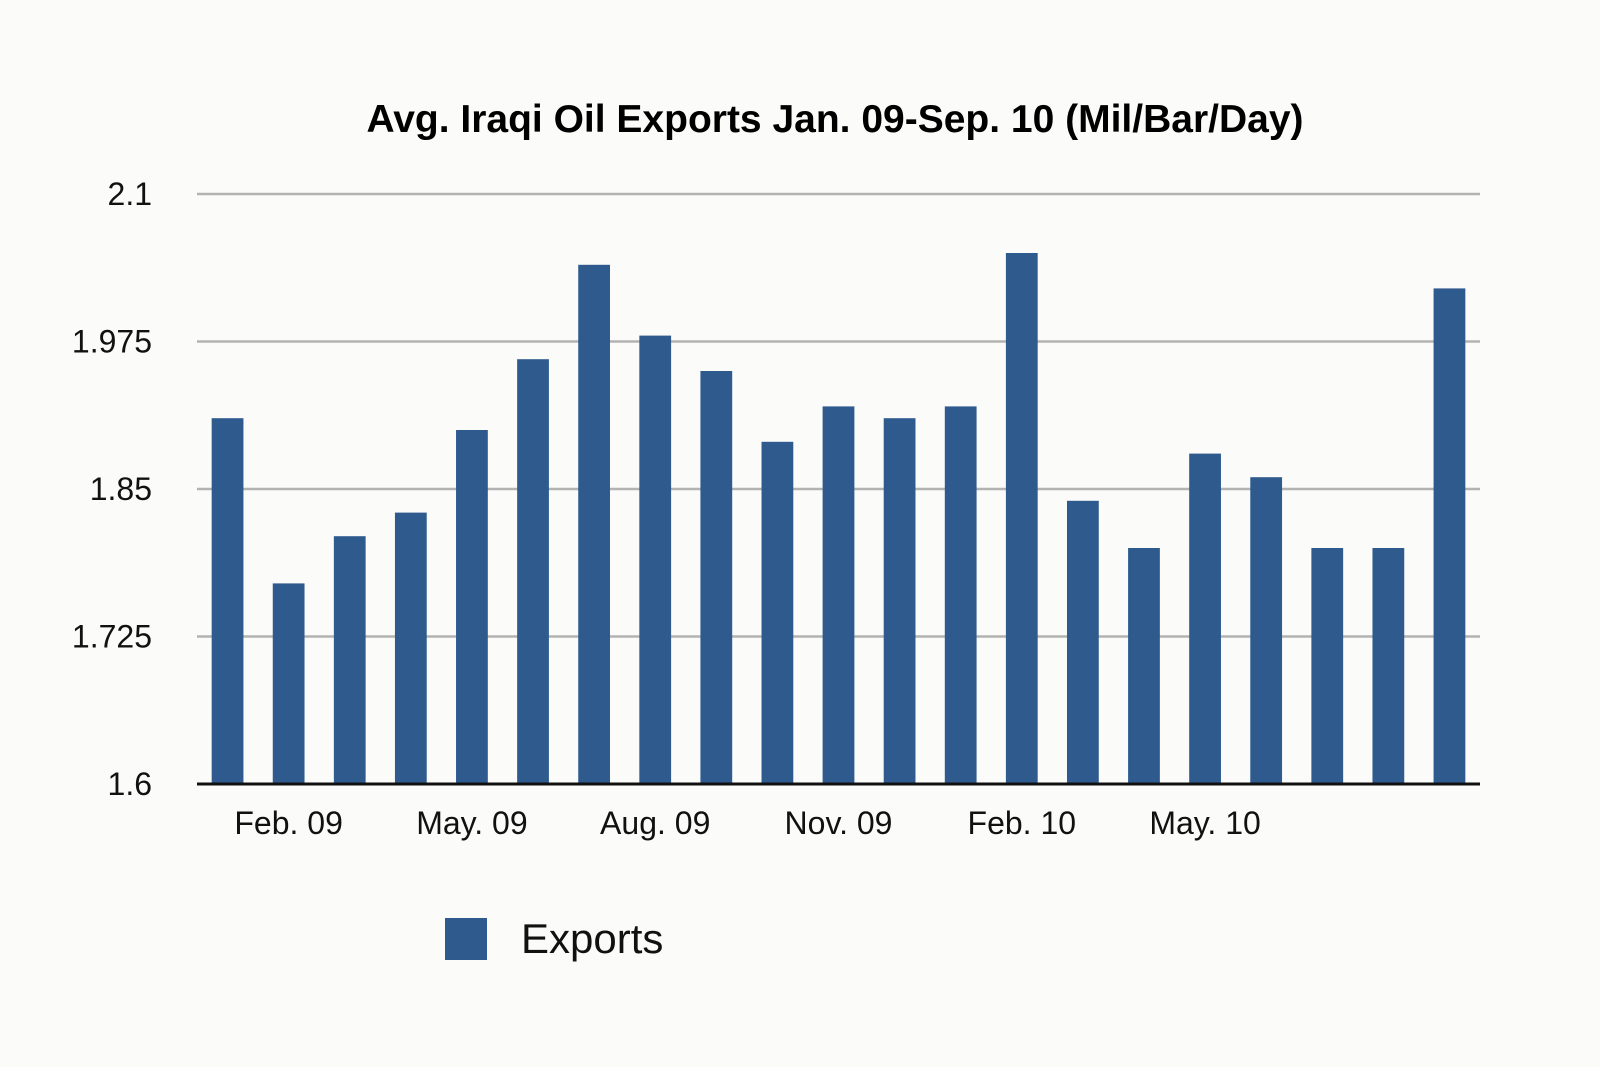 Image resolution: width=1600 pixels, height=1067 pixels. I want to click on y-tick-label: 1.85, so click(121, 489).